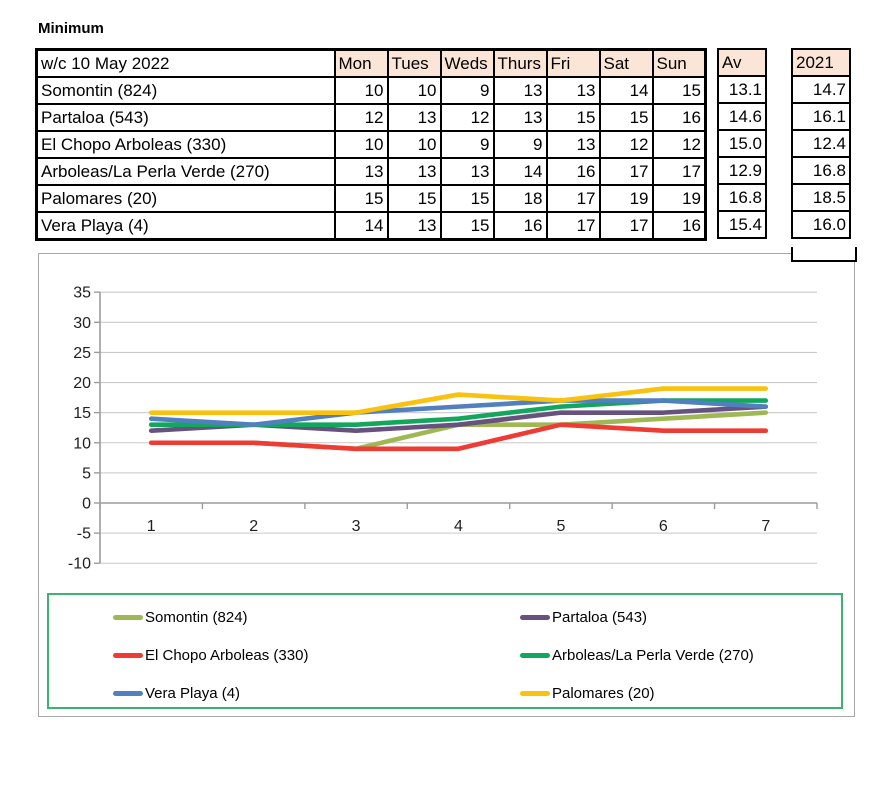 This screenshot has width=880, height=800. Describe the element at coordinates (210, 655) in the screenshot. I see `legend-item: El Chopo Arboleas (330)` at that location.